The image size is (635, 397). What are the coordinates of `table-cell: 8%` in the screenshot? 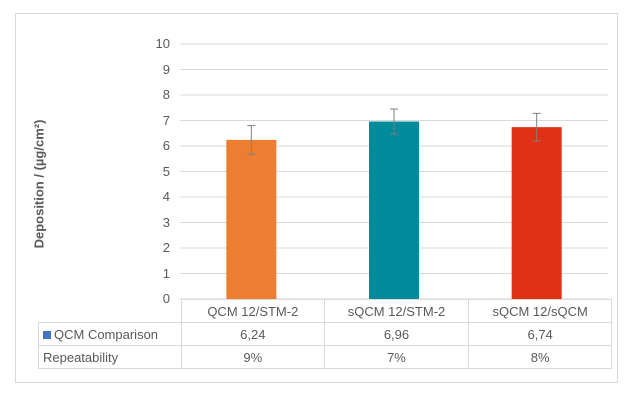 It's located at (540, 357).